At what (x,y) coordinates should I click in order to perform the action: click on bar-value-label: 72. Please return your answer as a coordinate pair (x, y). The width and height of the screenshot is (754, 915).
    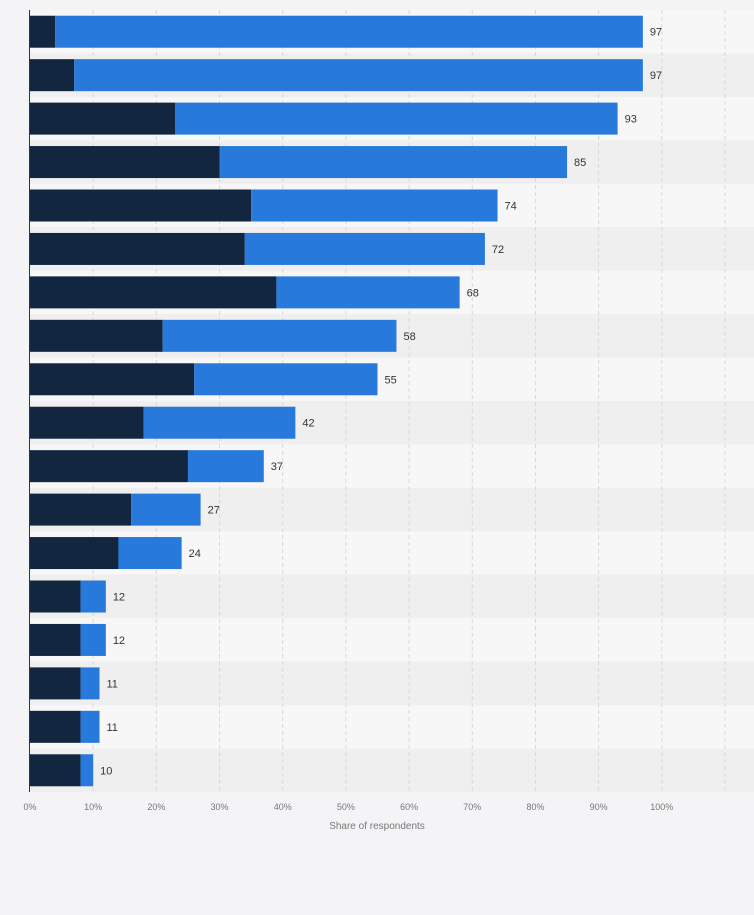
    Looking at the image, I should click on (498, 250).